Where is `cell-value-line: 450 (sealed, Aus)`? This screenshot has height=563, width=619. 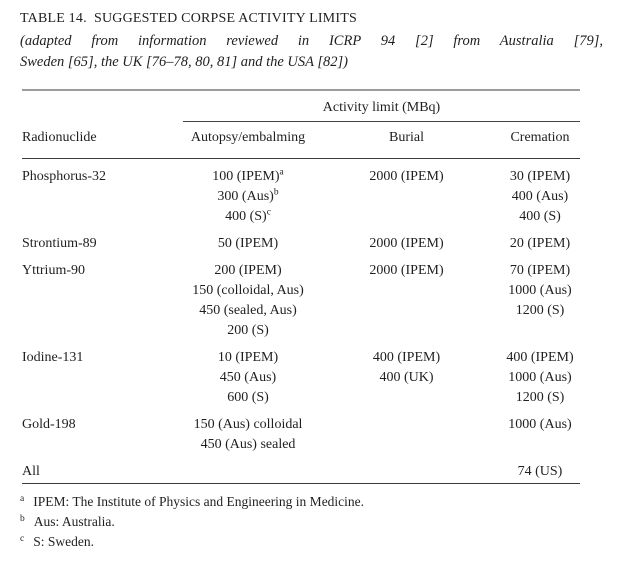 cell-value-line: 450 (sealed, Aus) is located at coordinates (248, 310).